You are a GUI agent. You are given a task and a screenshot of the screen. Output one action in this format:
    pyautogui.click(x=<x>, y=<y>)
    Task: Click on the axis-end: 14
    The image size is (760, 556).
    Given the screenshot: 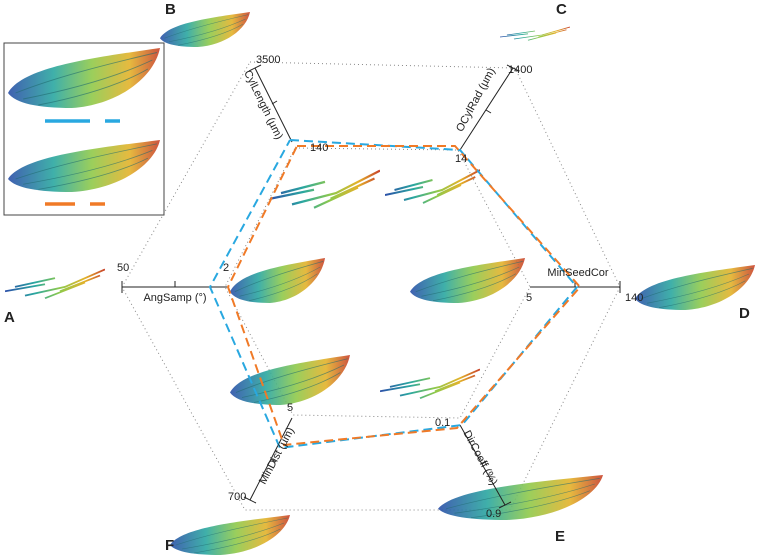 What is the action you would take?
    pyautogui.click(x=461, y=159)
    